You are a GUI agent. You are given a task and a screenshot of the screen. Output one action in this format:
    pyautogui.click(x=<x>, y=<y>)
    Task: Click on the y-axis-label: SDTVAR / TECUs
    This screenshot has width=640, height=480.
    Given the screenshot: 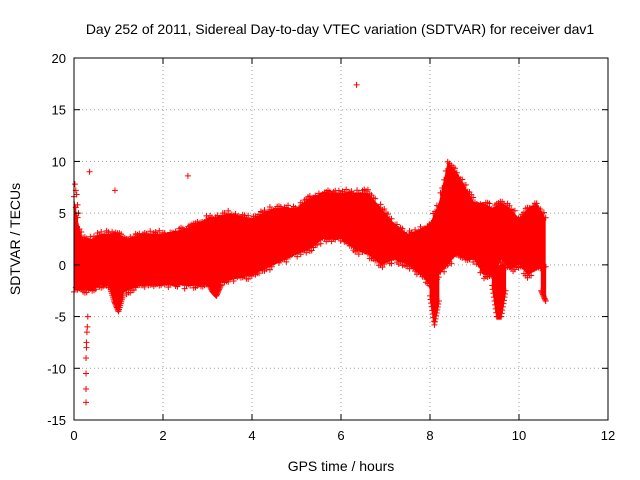 What is the action you would take?
    pyautogui.click(x=15, y=239)
    